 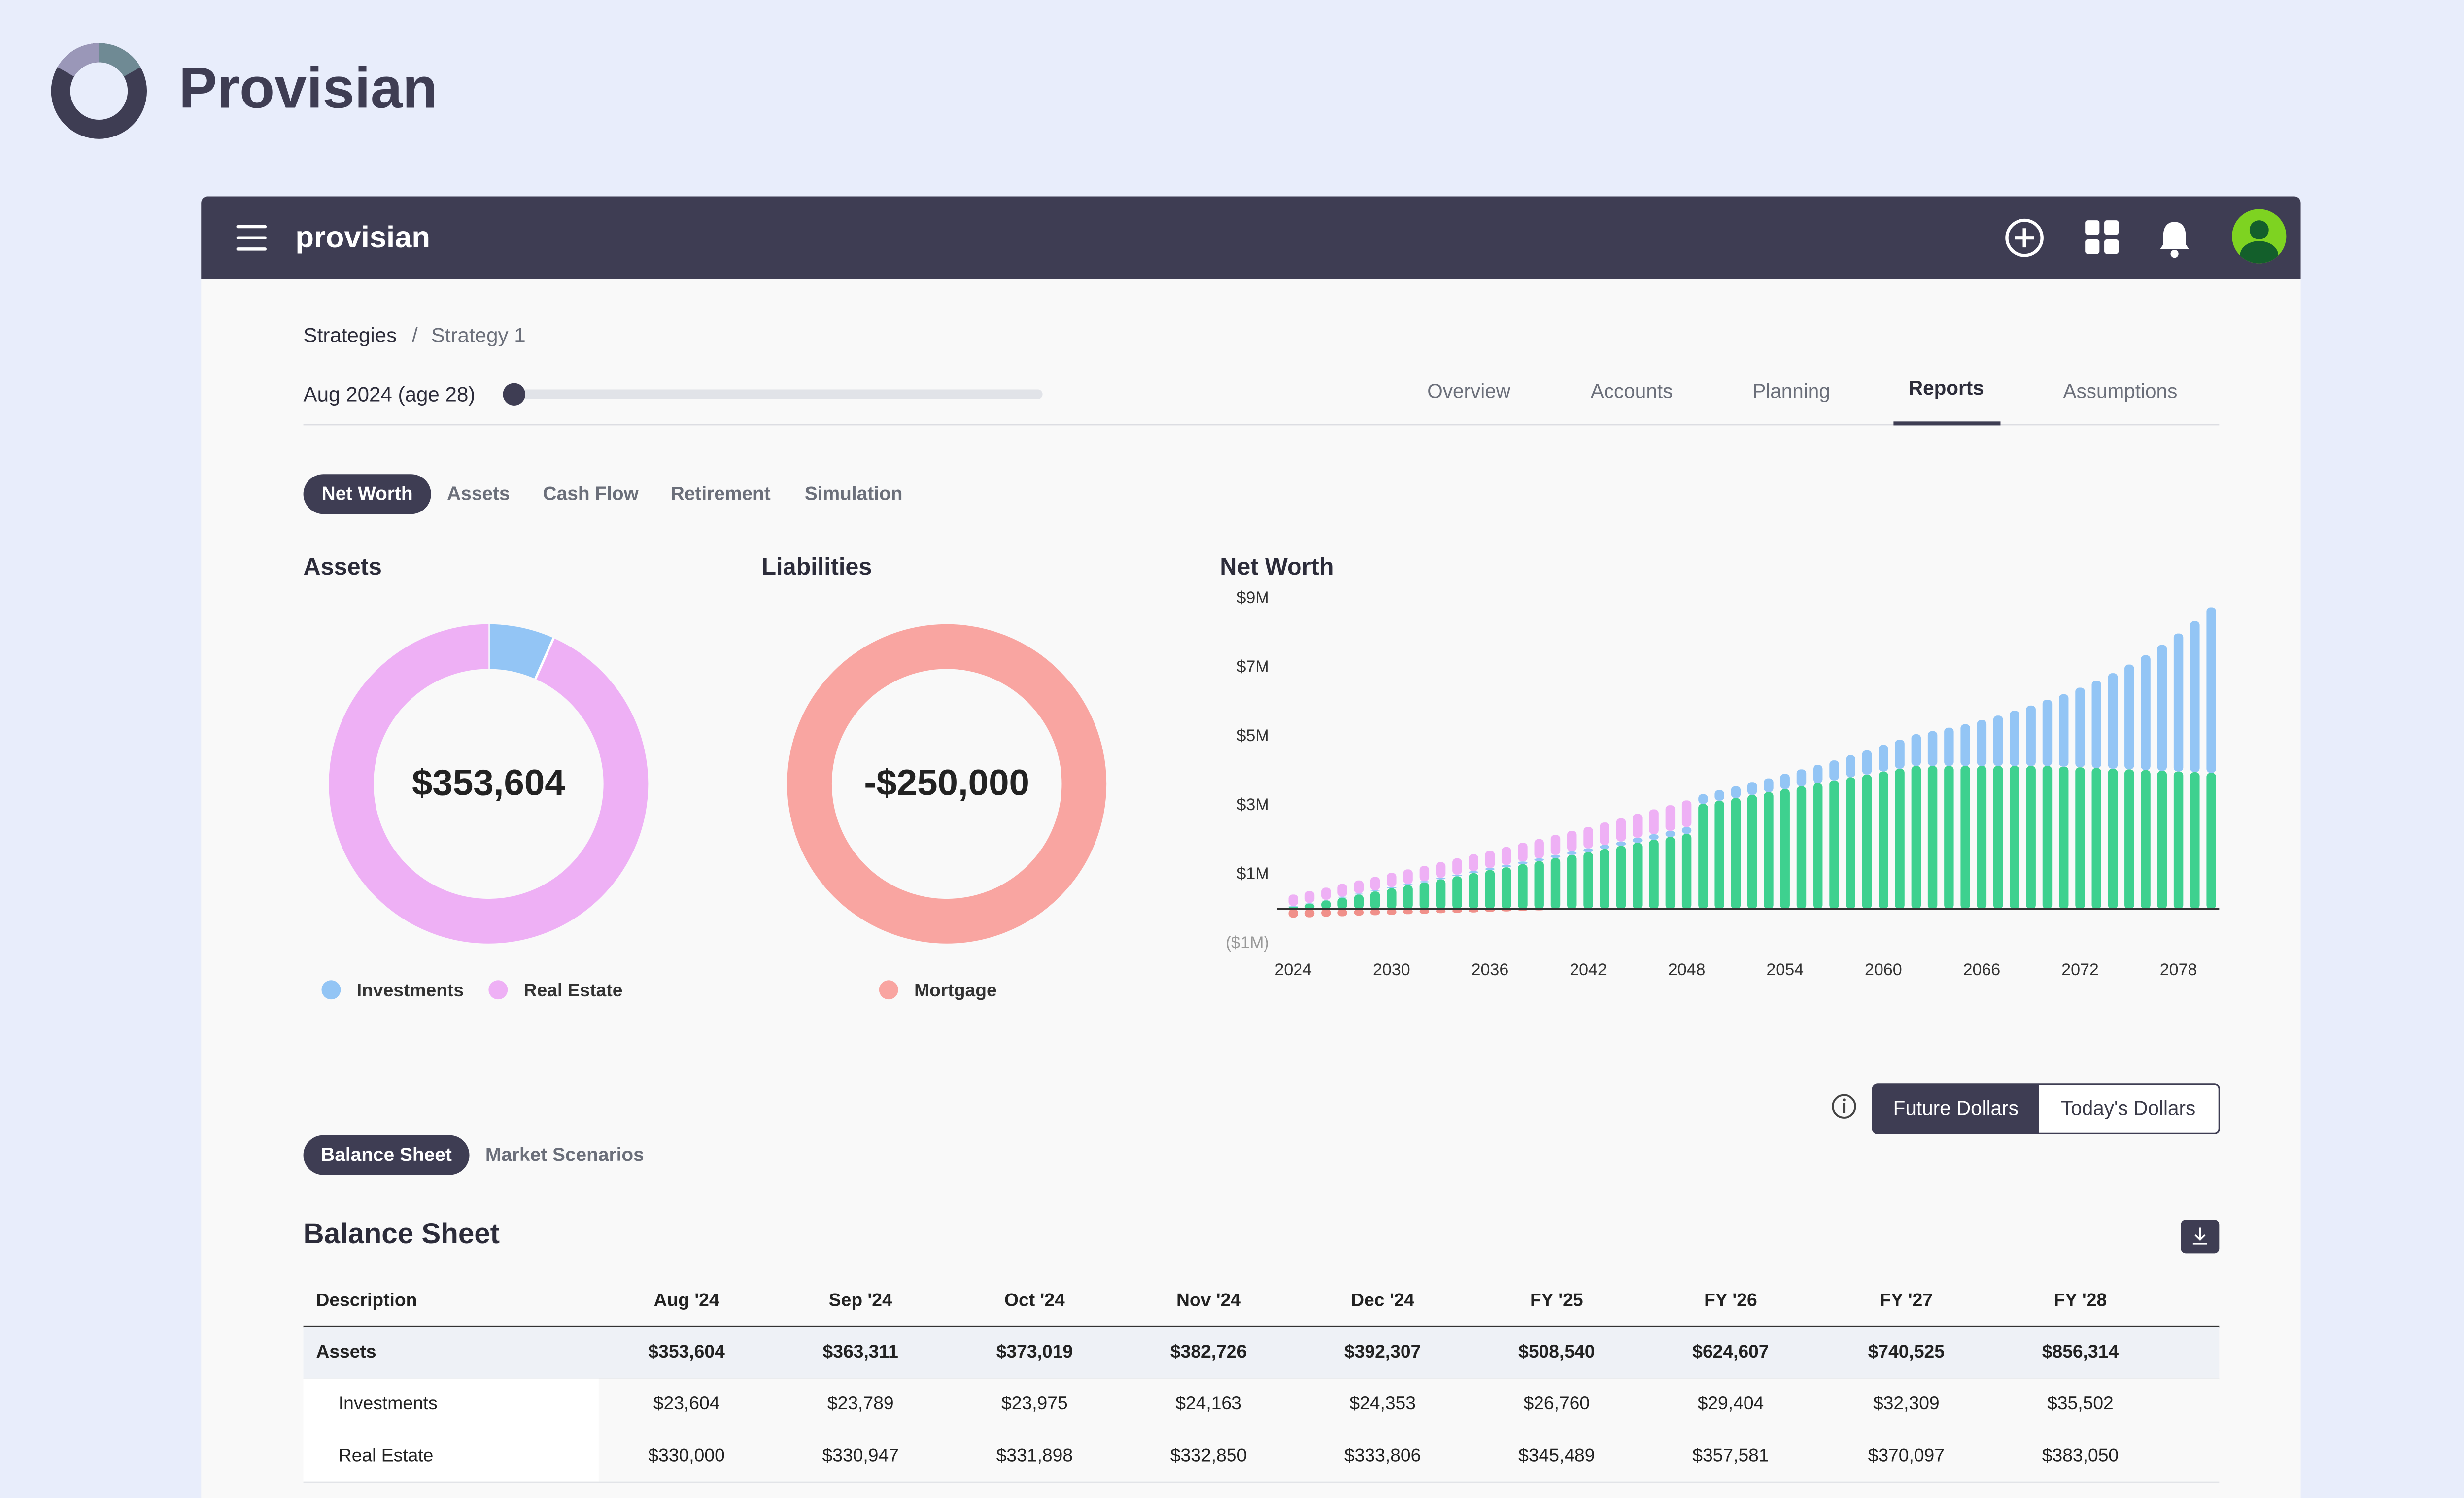 I want to click on timeline-track, so click(x=778, y=394).